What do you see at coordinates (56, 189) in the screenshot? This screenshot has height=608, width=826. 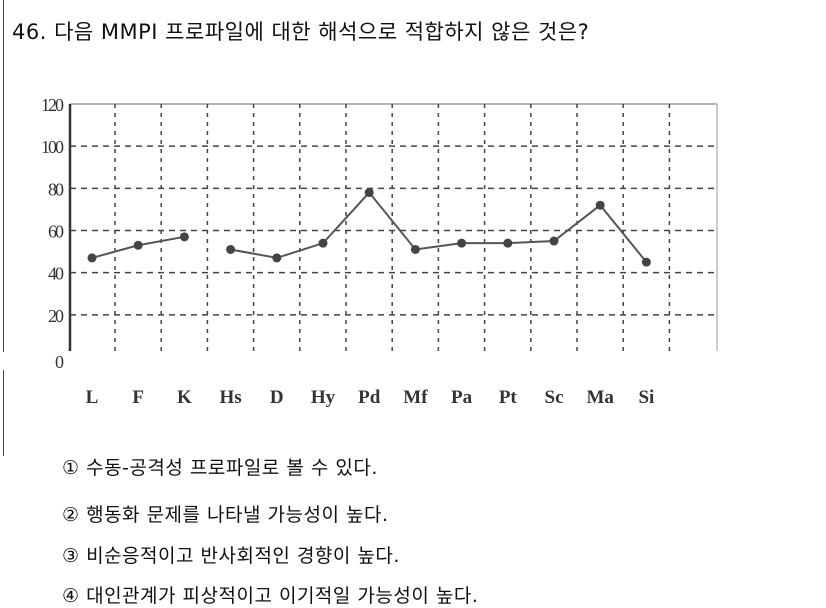 I see `y-tick-label: 80` at bounding box center [56, 189].